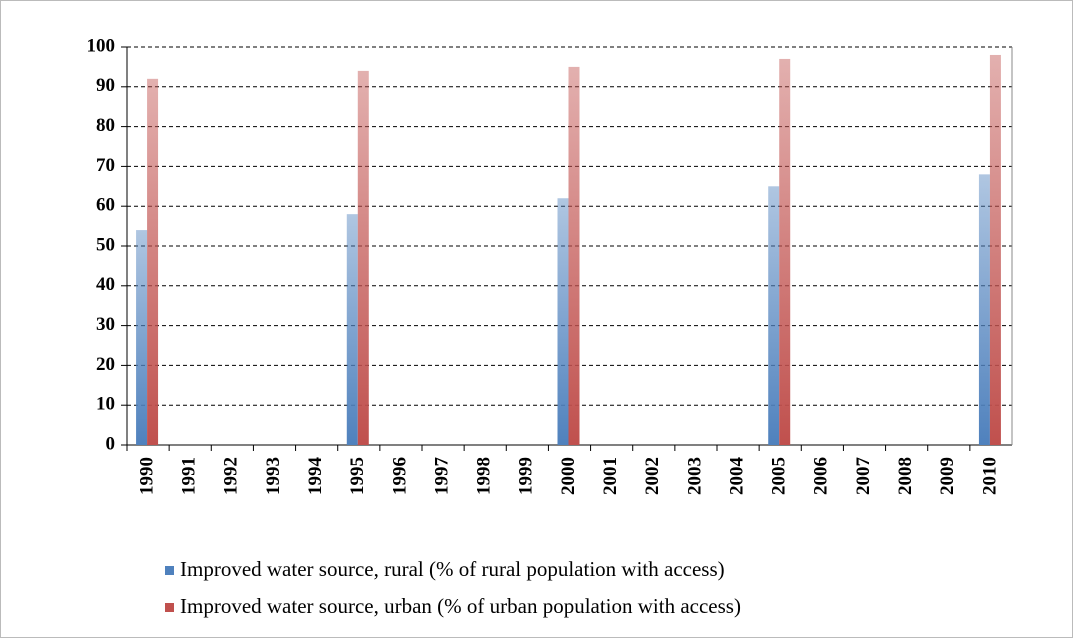 The width and height of the screenshot is (1073, 643). Describe the element at coordinates (105, 125) in the screenshot. I see `y-tick-label: 80` at that location.